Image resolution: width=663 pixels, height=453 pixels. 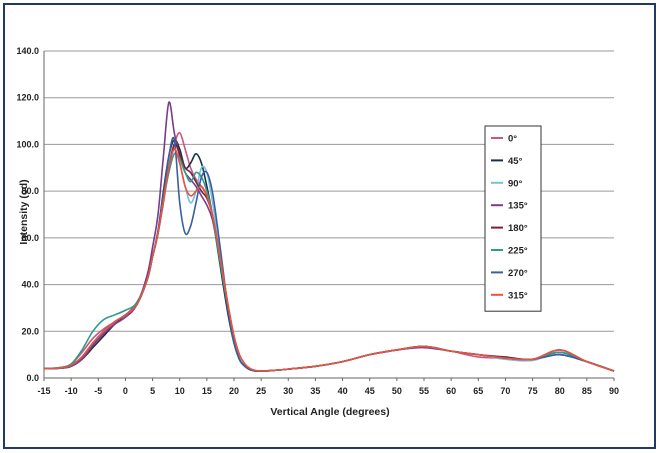 I want to click on x-tick-label: 30, so click(x=288, y=391).